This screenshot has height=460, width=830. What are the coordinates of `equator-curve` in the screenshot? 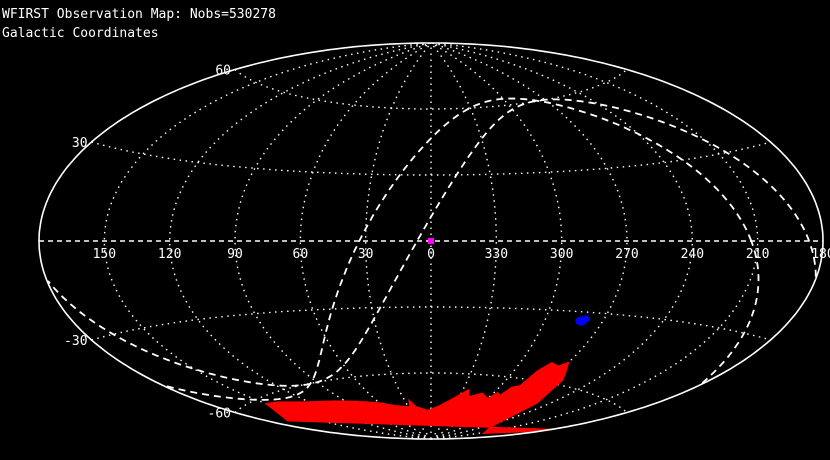 It's located at (730, 312).